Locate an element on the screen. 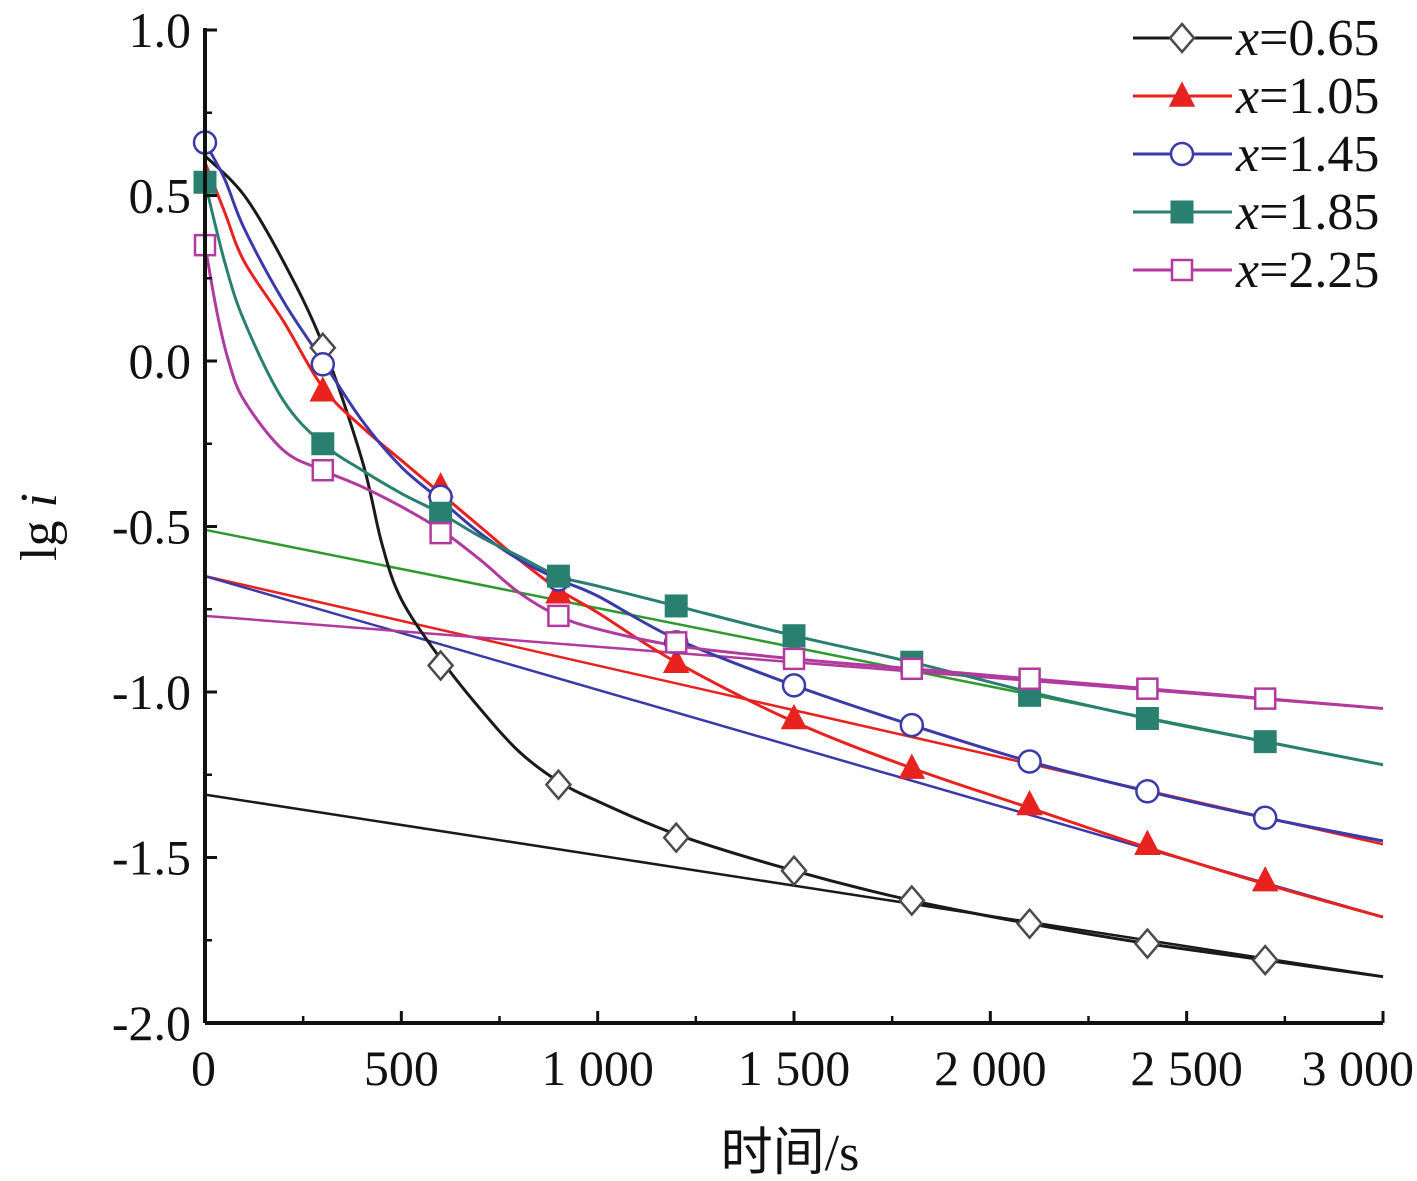  legend-entry-2: x=1.45 is located at coordinates (1307, 154).